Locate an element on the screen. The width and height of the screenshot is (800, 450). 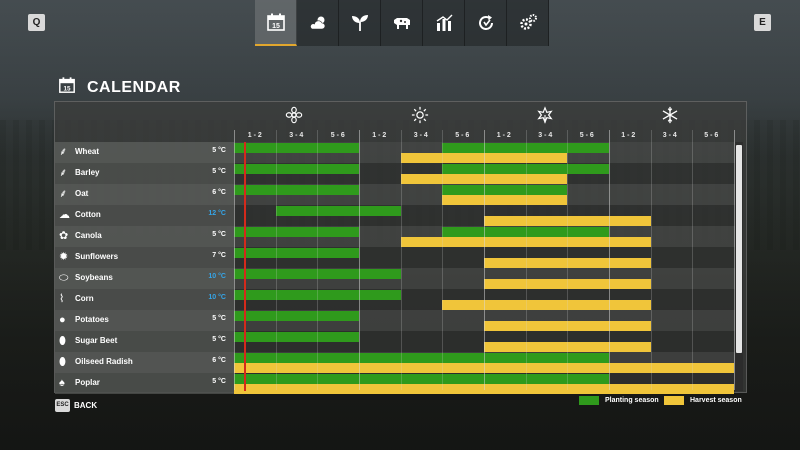
crop-row: ☁ Cotton 12 °C is located at coordinates (395, 215).